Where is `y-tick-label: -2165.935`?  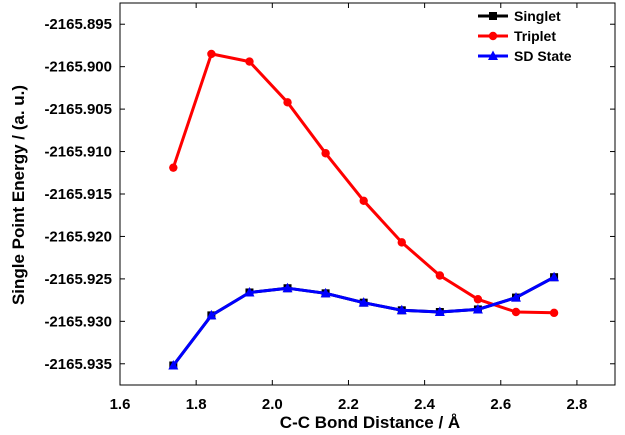 y-tick-label: -2165.935 is located at coordinates (78, 364).